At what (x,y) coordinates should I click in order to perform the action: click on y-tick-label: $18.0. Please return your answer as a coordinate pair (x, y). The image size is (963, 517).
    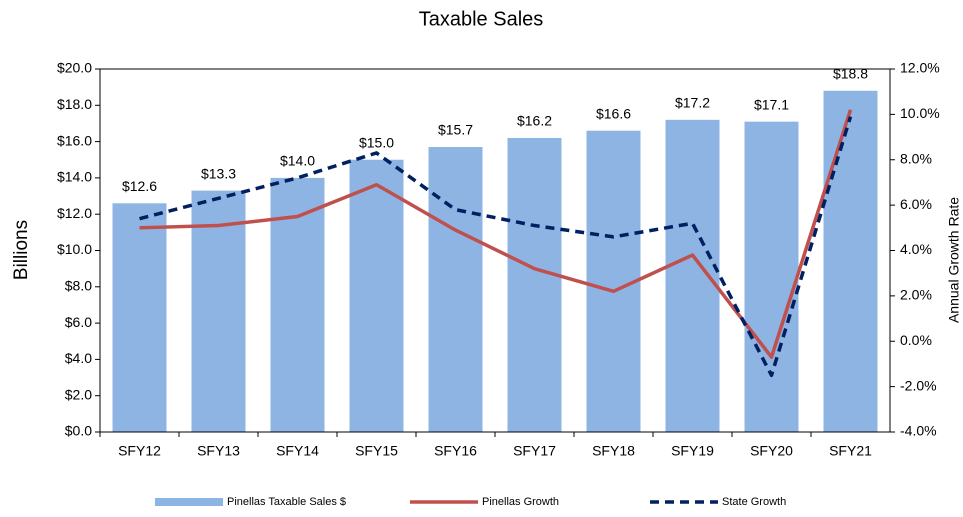
    Looking at the image, I should click on (74, 104).